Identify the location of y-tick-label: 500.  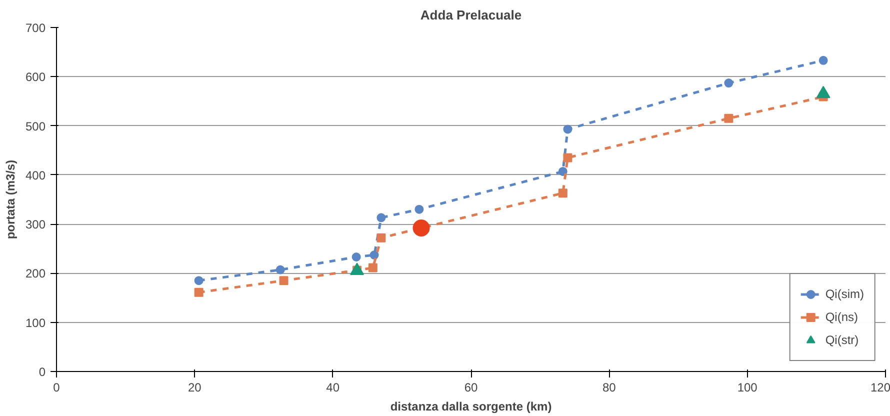
(35, 126).